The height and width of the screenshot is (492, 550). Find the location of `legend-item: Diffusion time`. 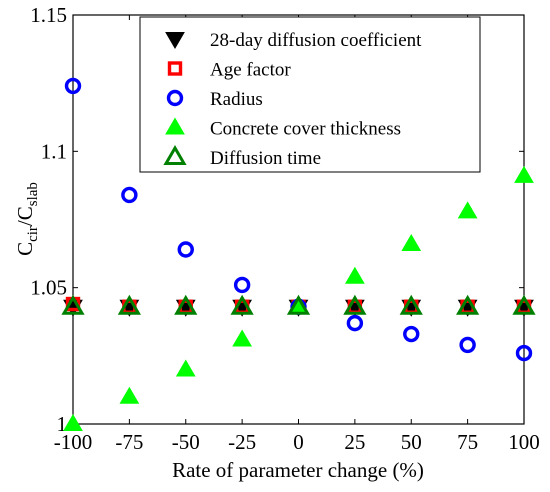

legend-item: Diffusion time is located at coordinates (242, 157).